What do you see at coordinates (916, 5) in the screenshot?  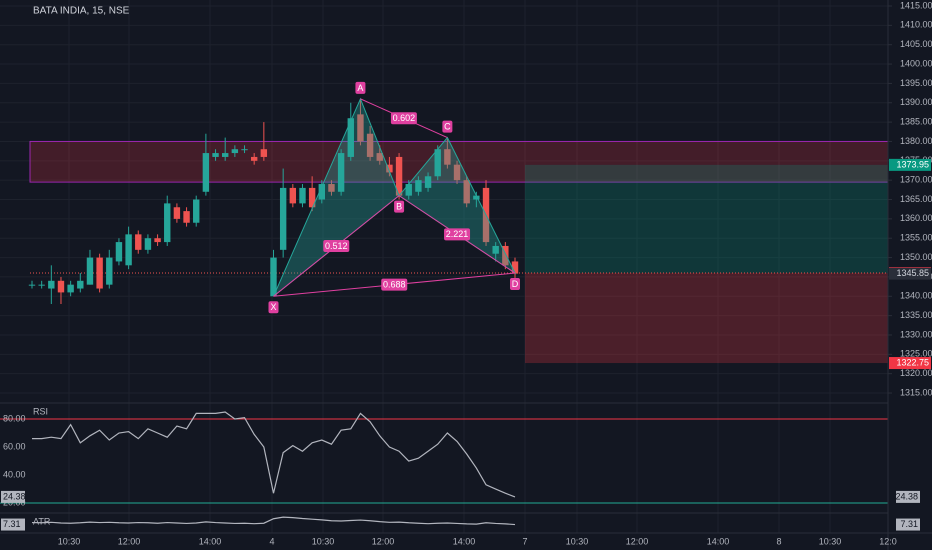 I see `y-tick-label: 1415.00` at bounding box center [916, 5].